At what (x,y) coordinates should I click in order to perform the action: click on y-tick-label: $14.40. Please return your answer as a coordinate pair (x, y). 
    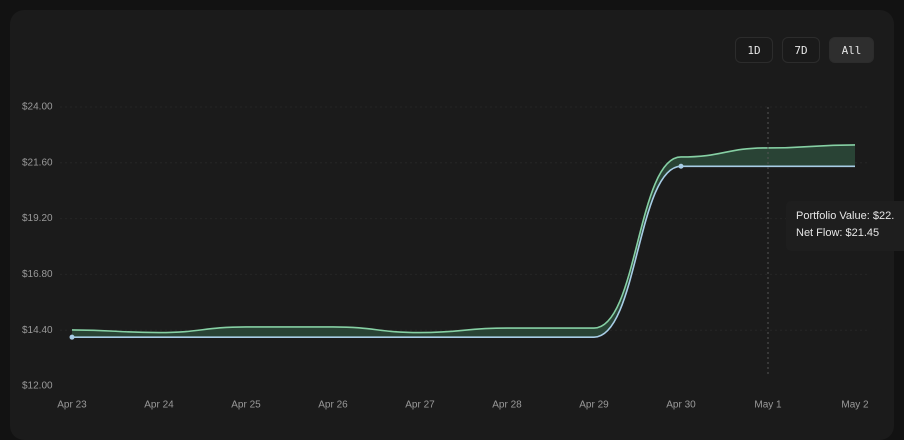
    Looking at the image, I should click on (37, 330).